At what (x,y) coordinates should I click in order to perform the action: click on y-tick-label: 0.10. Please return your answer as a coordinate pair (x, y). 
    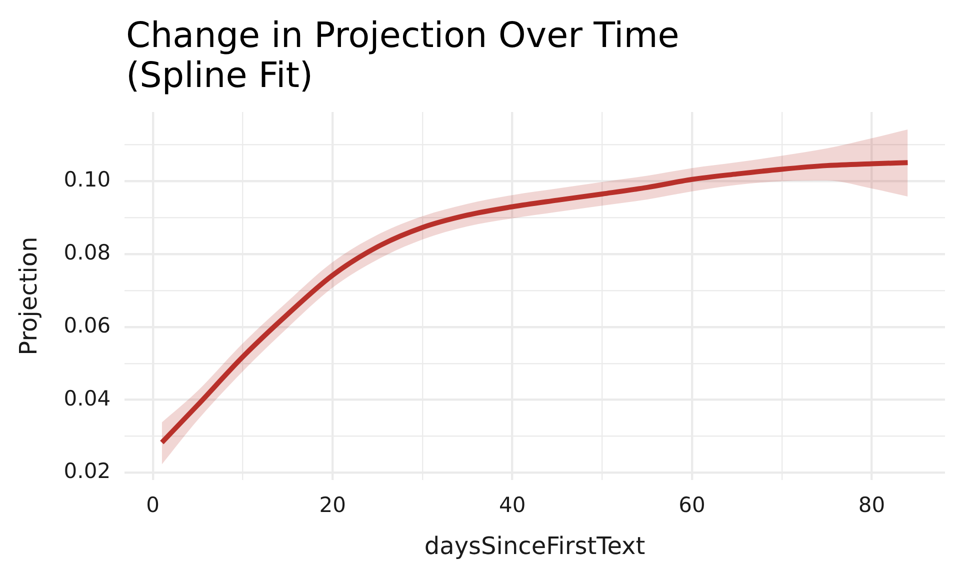
    Looking at the image, I should click on (87, 180).